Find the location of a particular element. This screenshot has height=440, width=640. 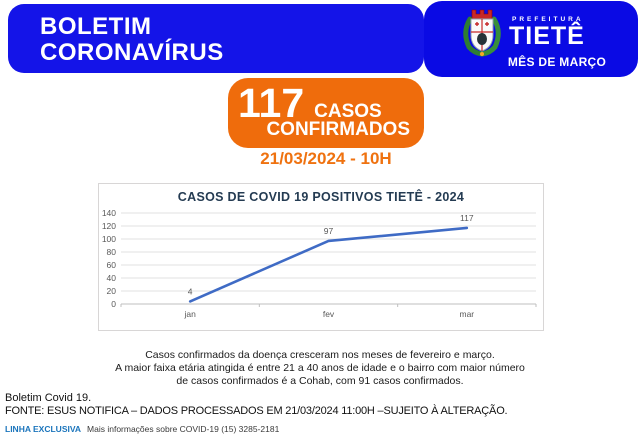

prefeitura-label: PREFEITURA is located at coordinates (548, 19).